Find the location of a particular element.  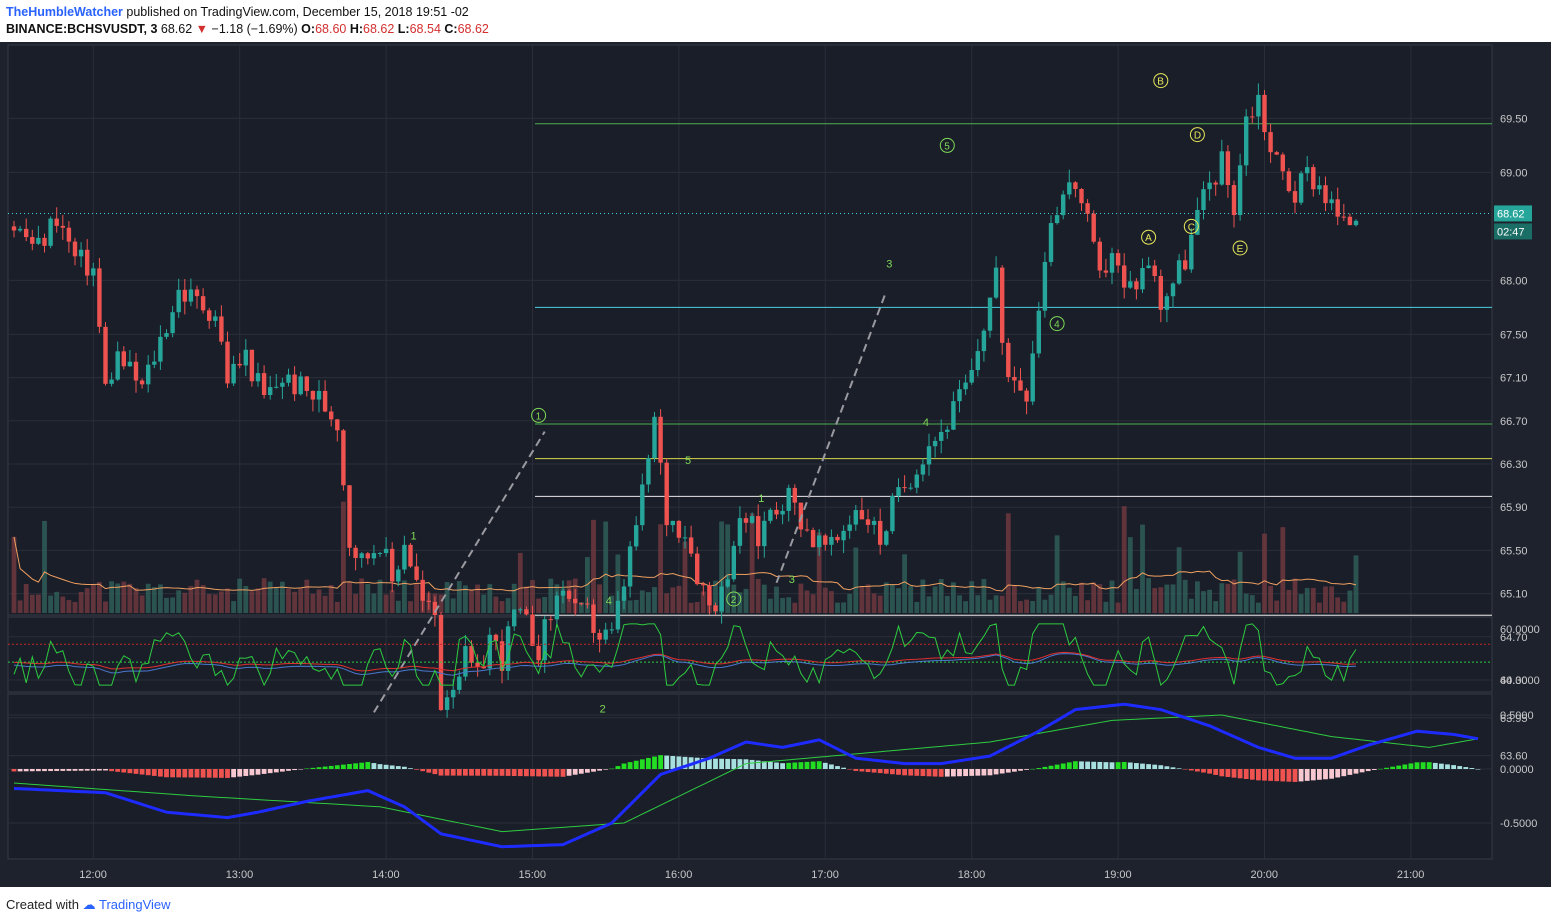

author-link: TheHumbleWatcher is located at coordinates (64, 12).